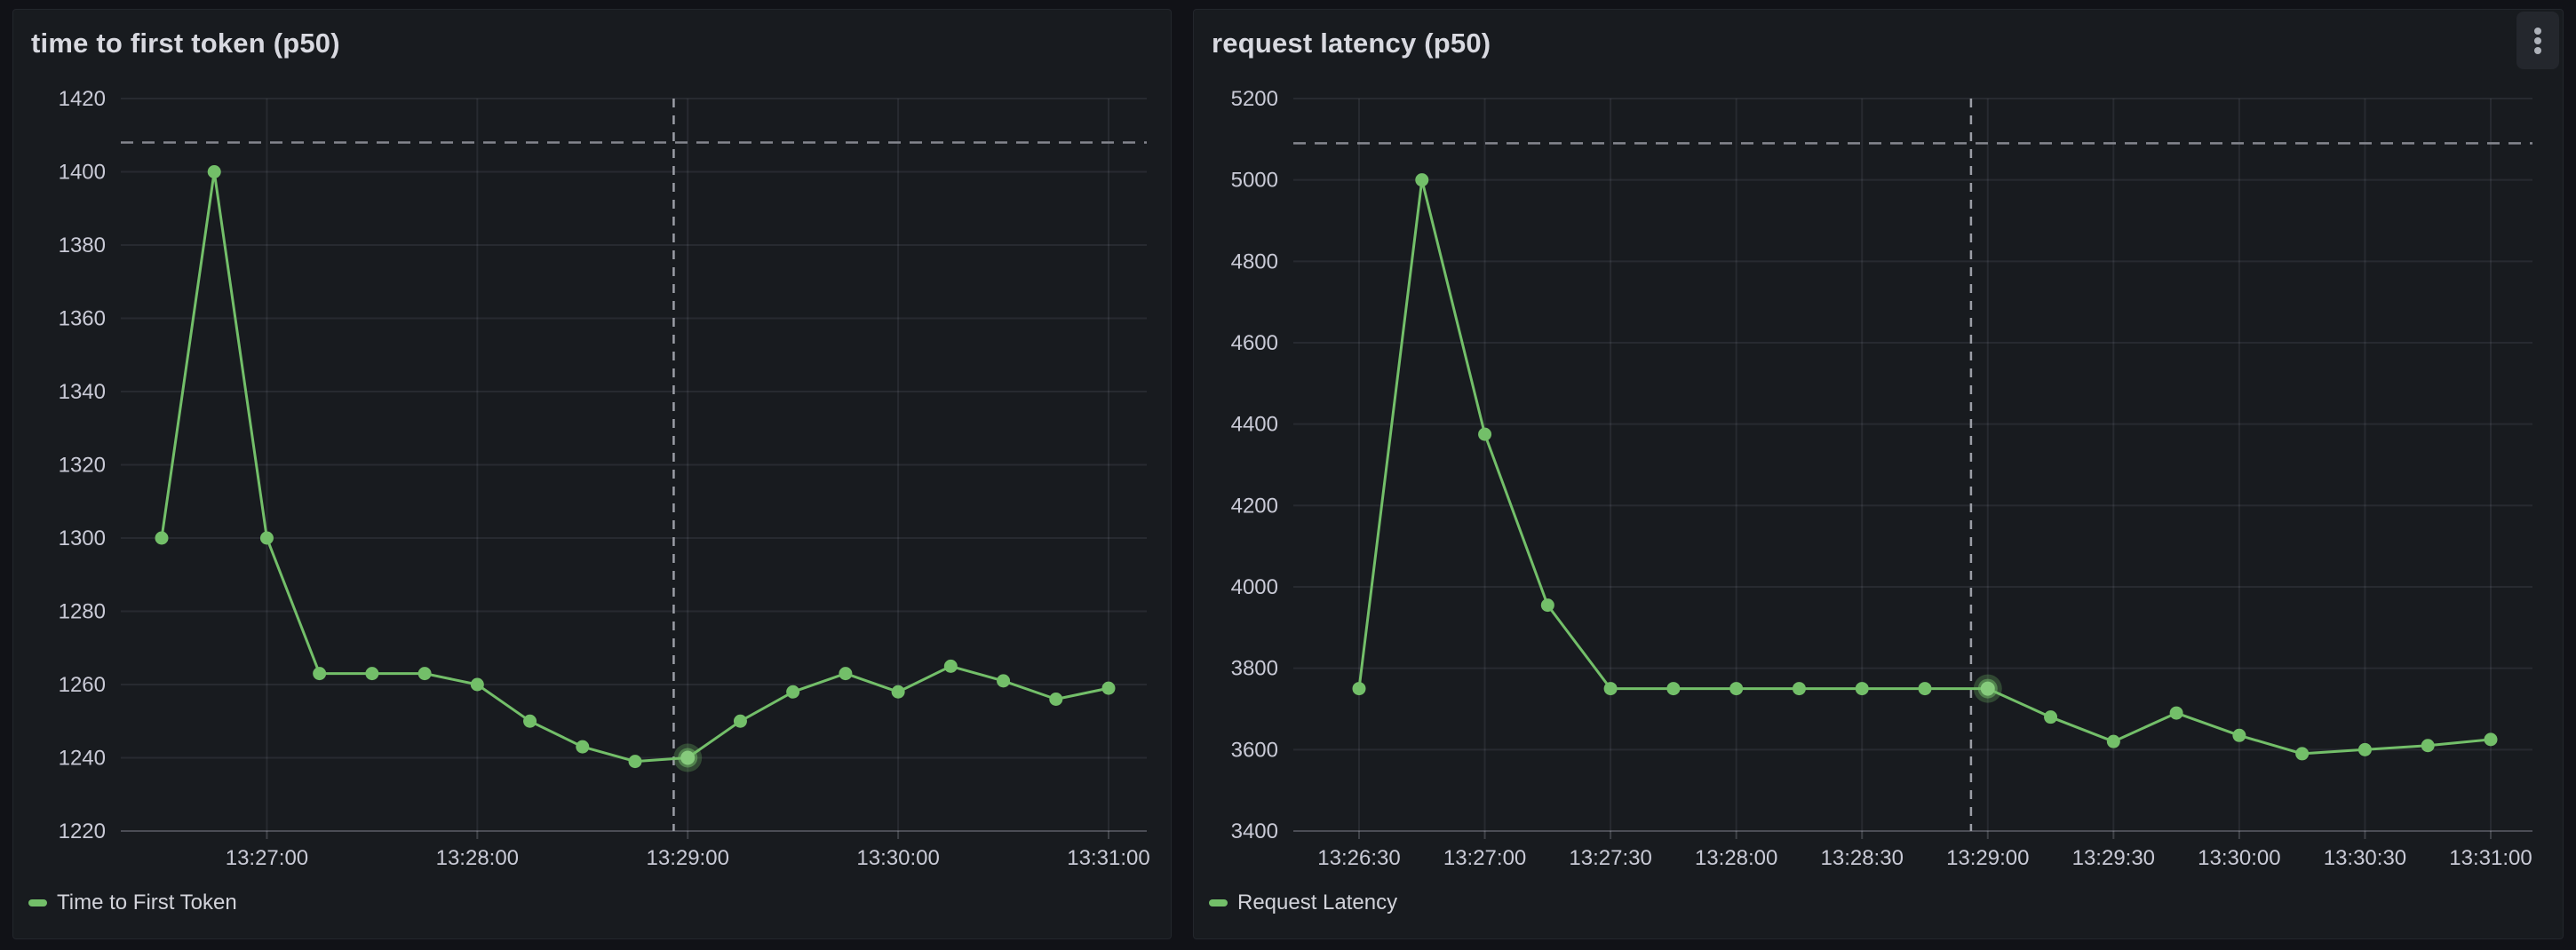 The image size is (2576, 950). What do you see at coordinates (82, 831) in the screenshot?
I see `y-axis-tick-label: 1220` at bounding box center [82, 831].